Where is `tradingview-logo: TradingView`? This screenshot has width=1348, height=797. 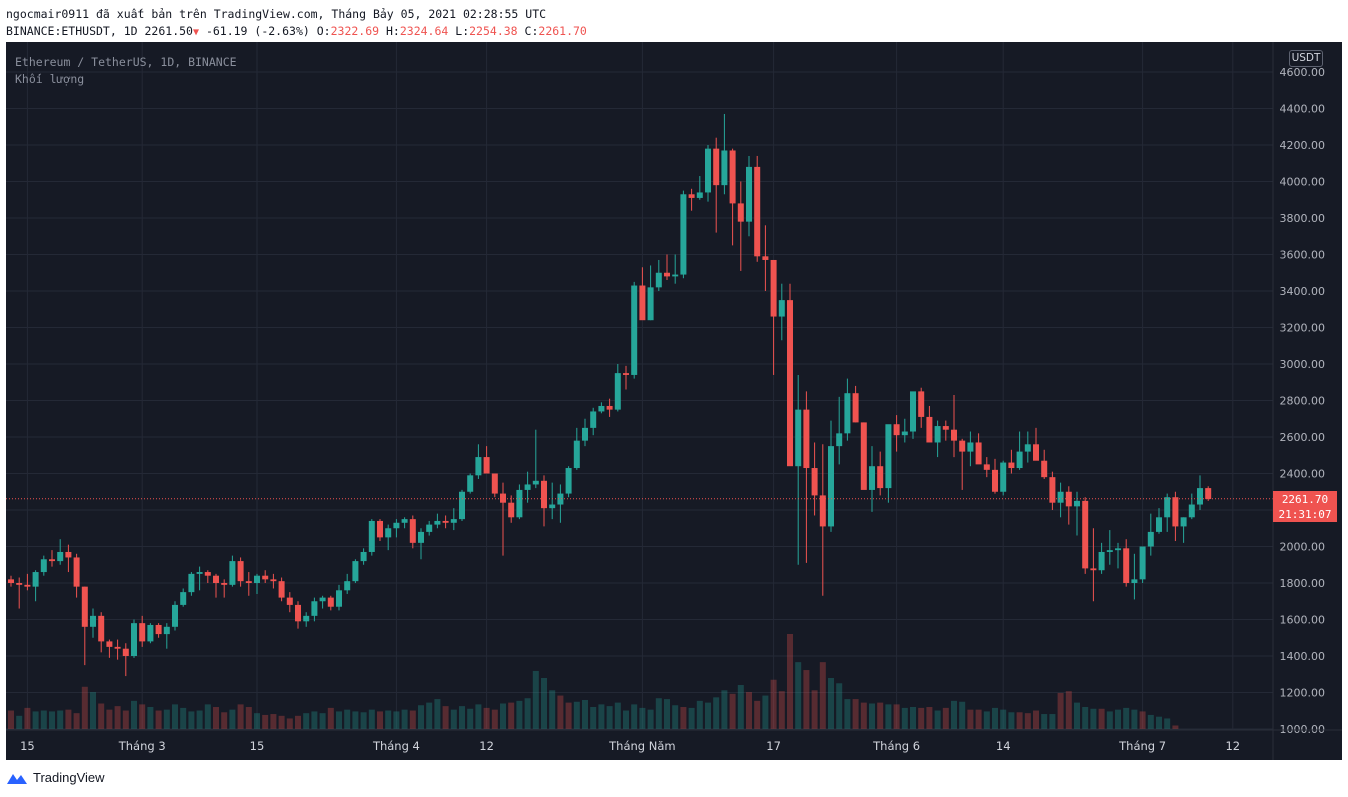
tradingview-logo: TradingView is located at coordinates (55, 777).